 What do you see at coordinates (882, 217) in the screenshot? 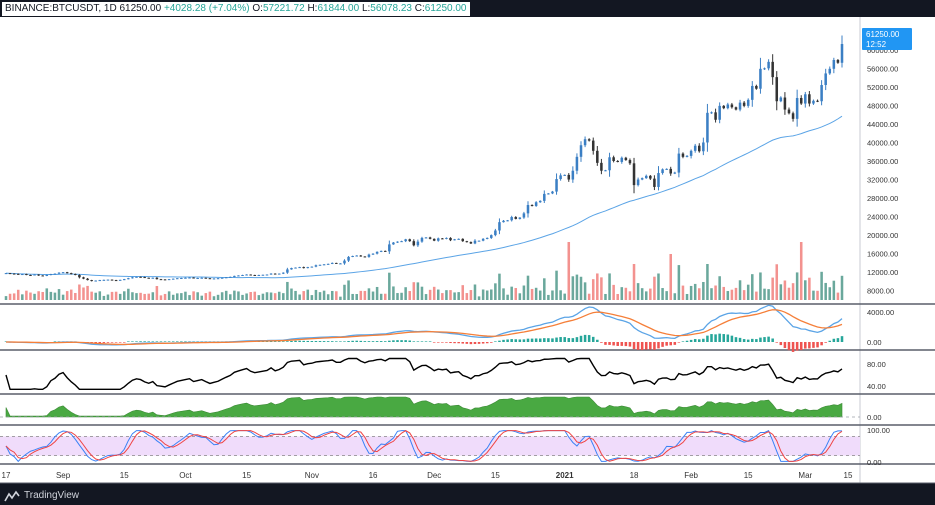
I see `price-tick-label: 24000.00` at bounding box center [882, 217].